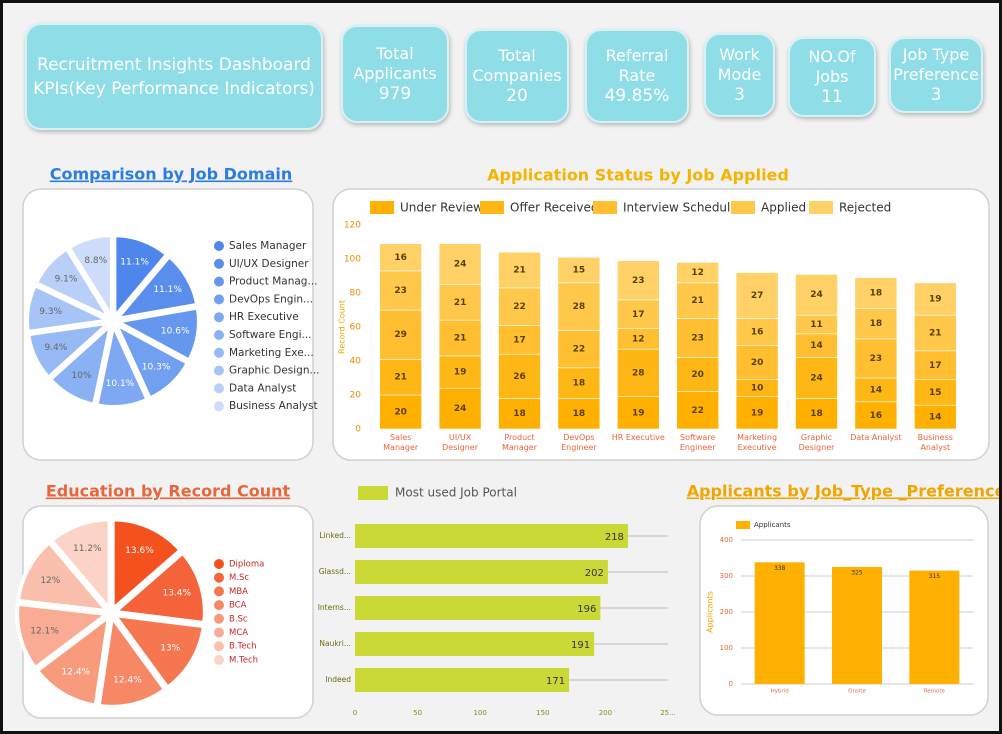  What do you see at coordinates (87, 549) in the screenshot?
I see `slice-label: 11.2%` at bounding box center [87, 549].